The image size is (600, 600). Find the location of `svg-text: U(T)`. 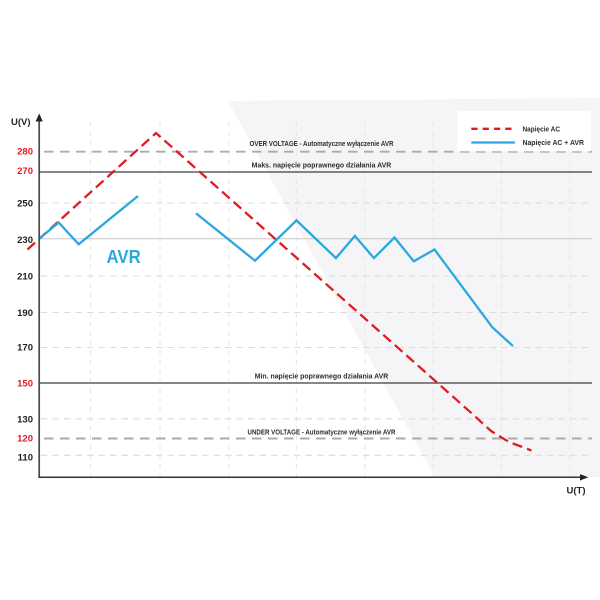

svg-text: U(T) is located at coordinates (576, 491).